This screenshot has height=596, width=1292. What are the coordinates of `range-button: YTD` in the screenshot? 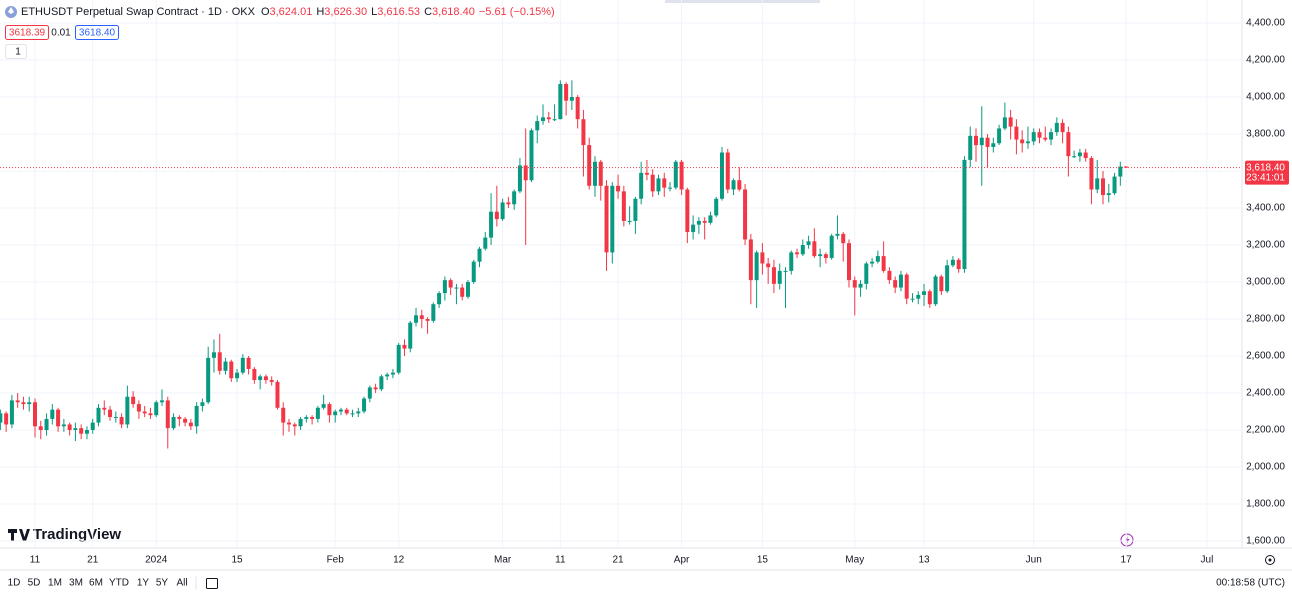 It's located at (119, 583).